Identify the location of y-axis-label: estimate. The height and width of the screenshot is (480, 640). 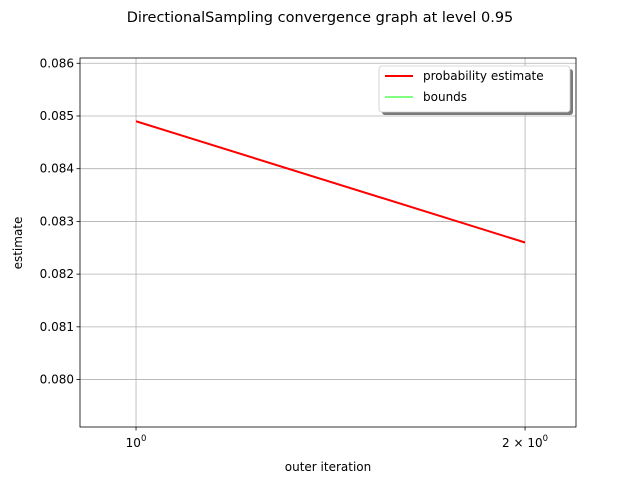
(18, 243).